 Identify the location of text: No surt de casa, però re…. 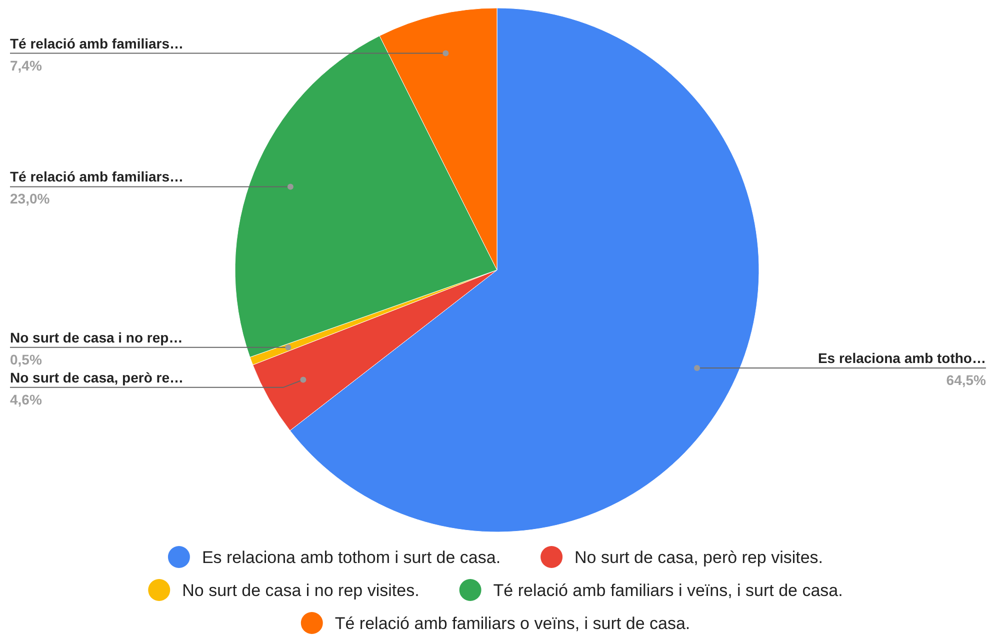
(97, 377).